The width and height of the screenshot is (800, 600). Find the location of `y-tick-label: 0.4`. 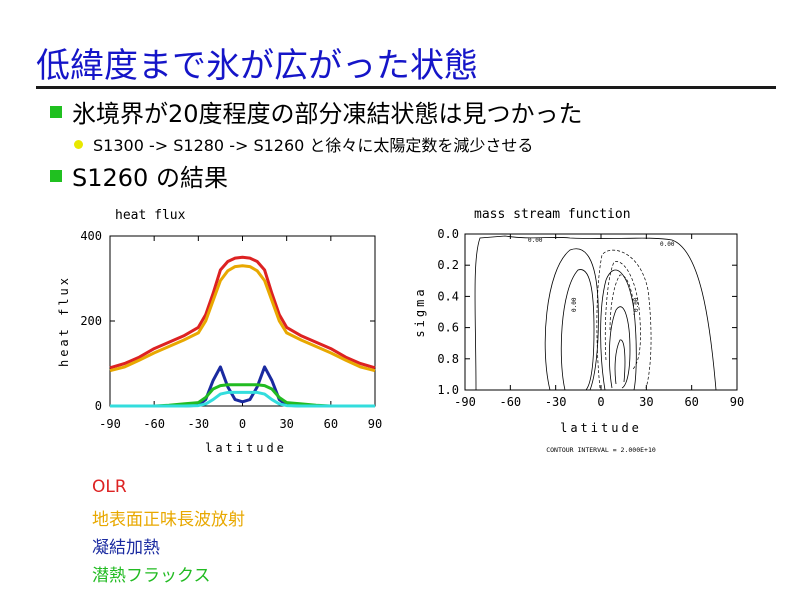

y-tick-label: 0.4 is located at coordinates (448, 296).